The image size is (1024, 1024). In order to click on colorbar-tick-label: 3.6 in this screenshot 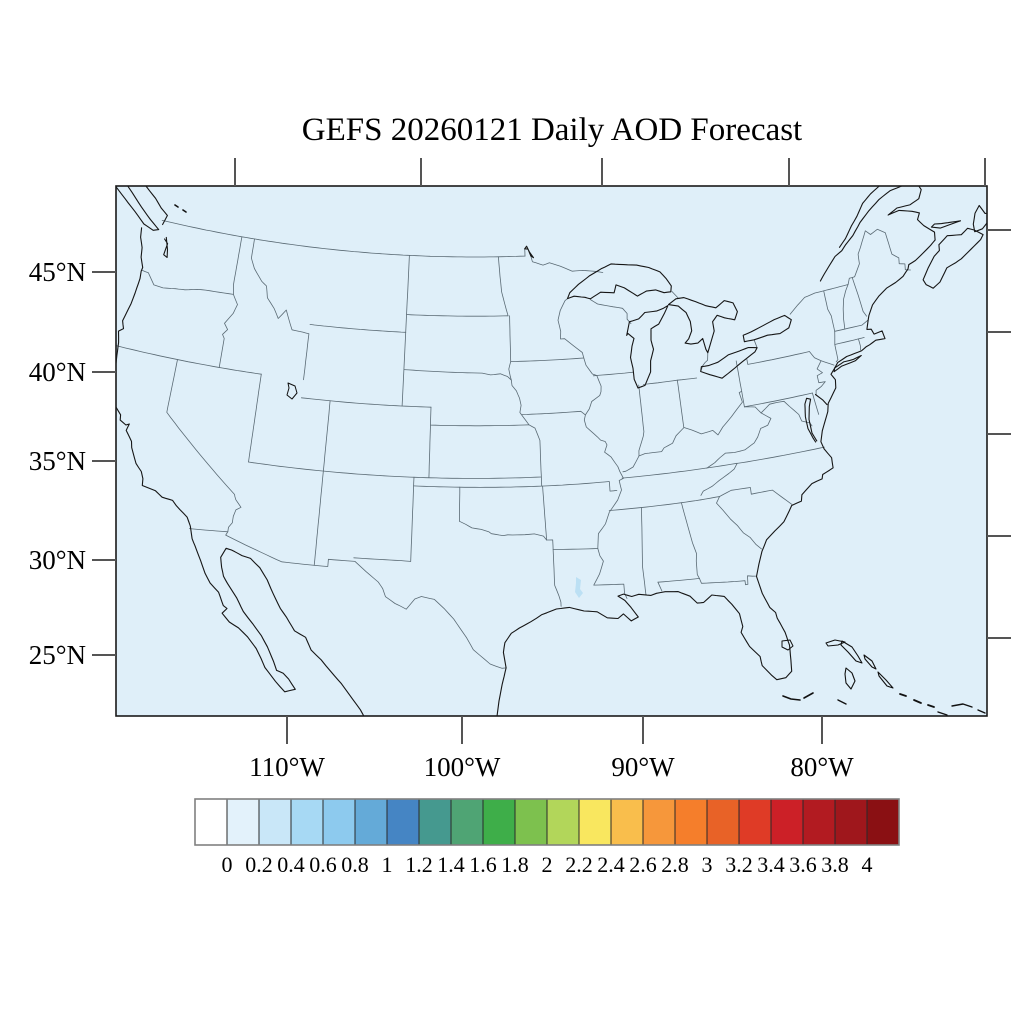, I will do `click(803, 864)`.